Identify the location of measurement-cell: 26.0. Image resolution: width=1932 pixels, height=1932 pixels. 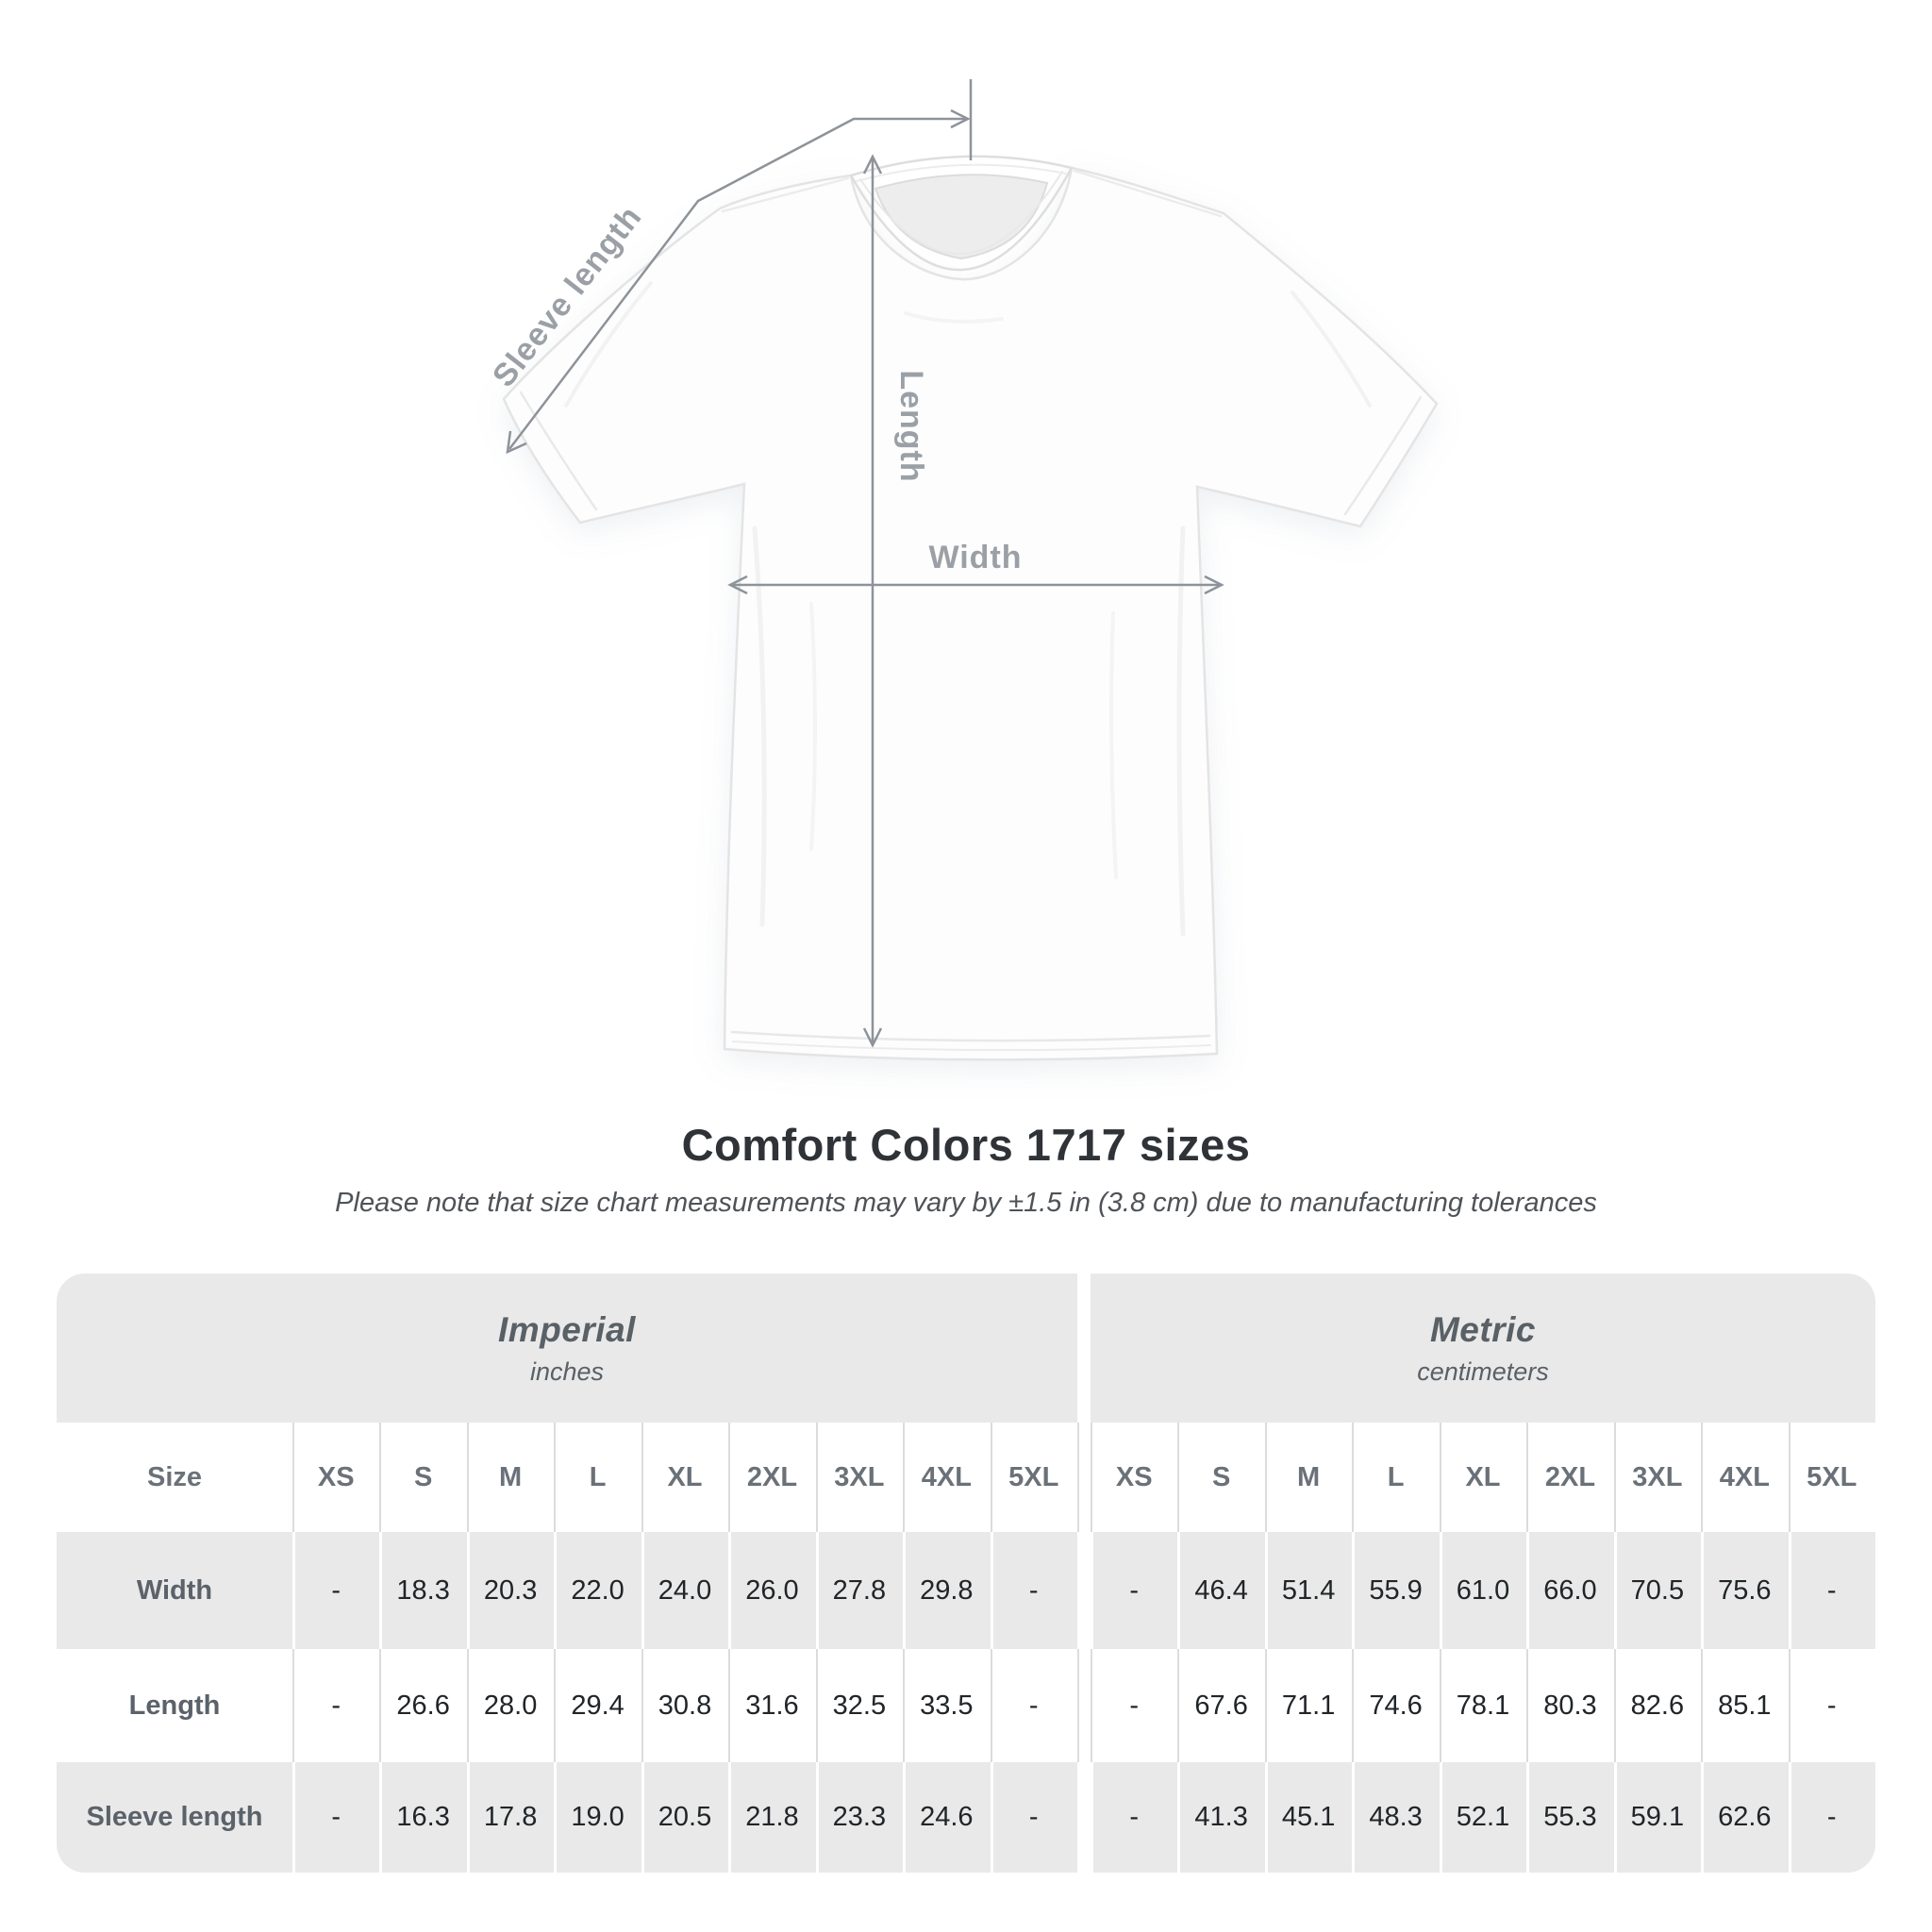
(772, 1591).